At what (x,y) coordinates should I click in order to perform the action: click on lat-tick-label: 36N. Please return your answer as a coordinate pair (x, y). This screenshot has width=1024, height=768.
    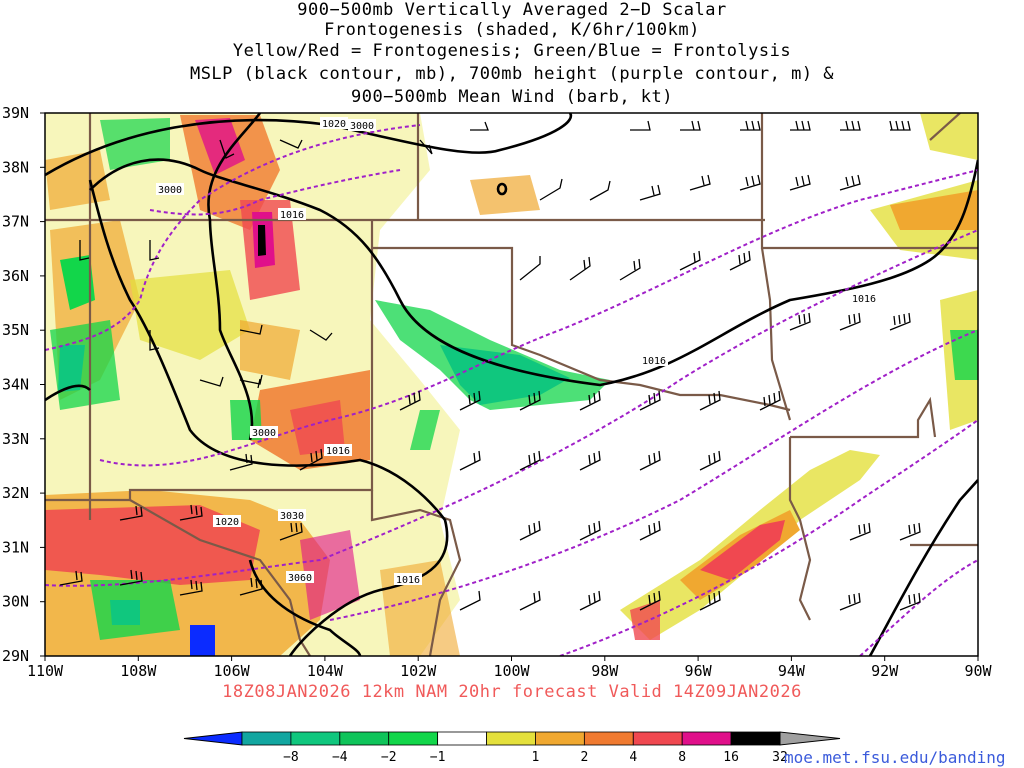
    Looking at the image, I should click on (15, 276).